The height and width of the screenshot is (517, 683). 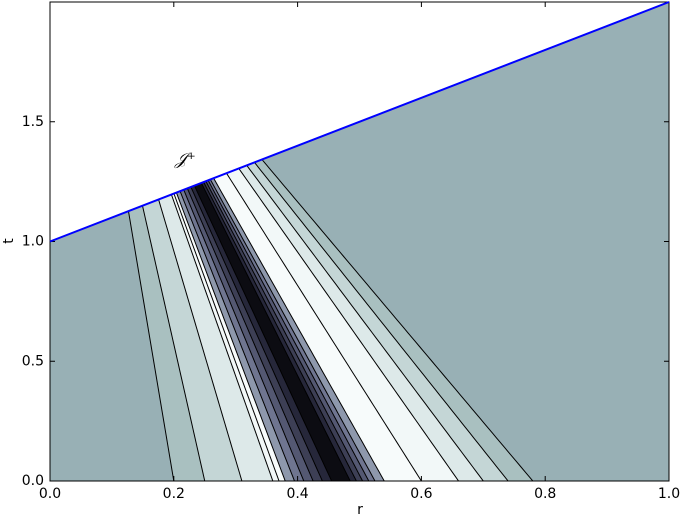 What do you see at coordinates (297, 494) in the screenshot?
I see `x-tick-label: 0.4` at bounding box center [297, 494].